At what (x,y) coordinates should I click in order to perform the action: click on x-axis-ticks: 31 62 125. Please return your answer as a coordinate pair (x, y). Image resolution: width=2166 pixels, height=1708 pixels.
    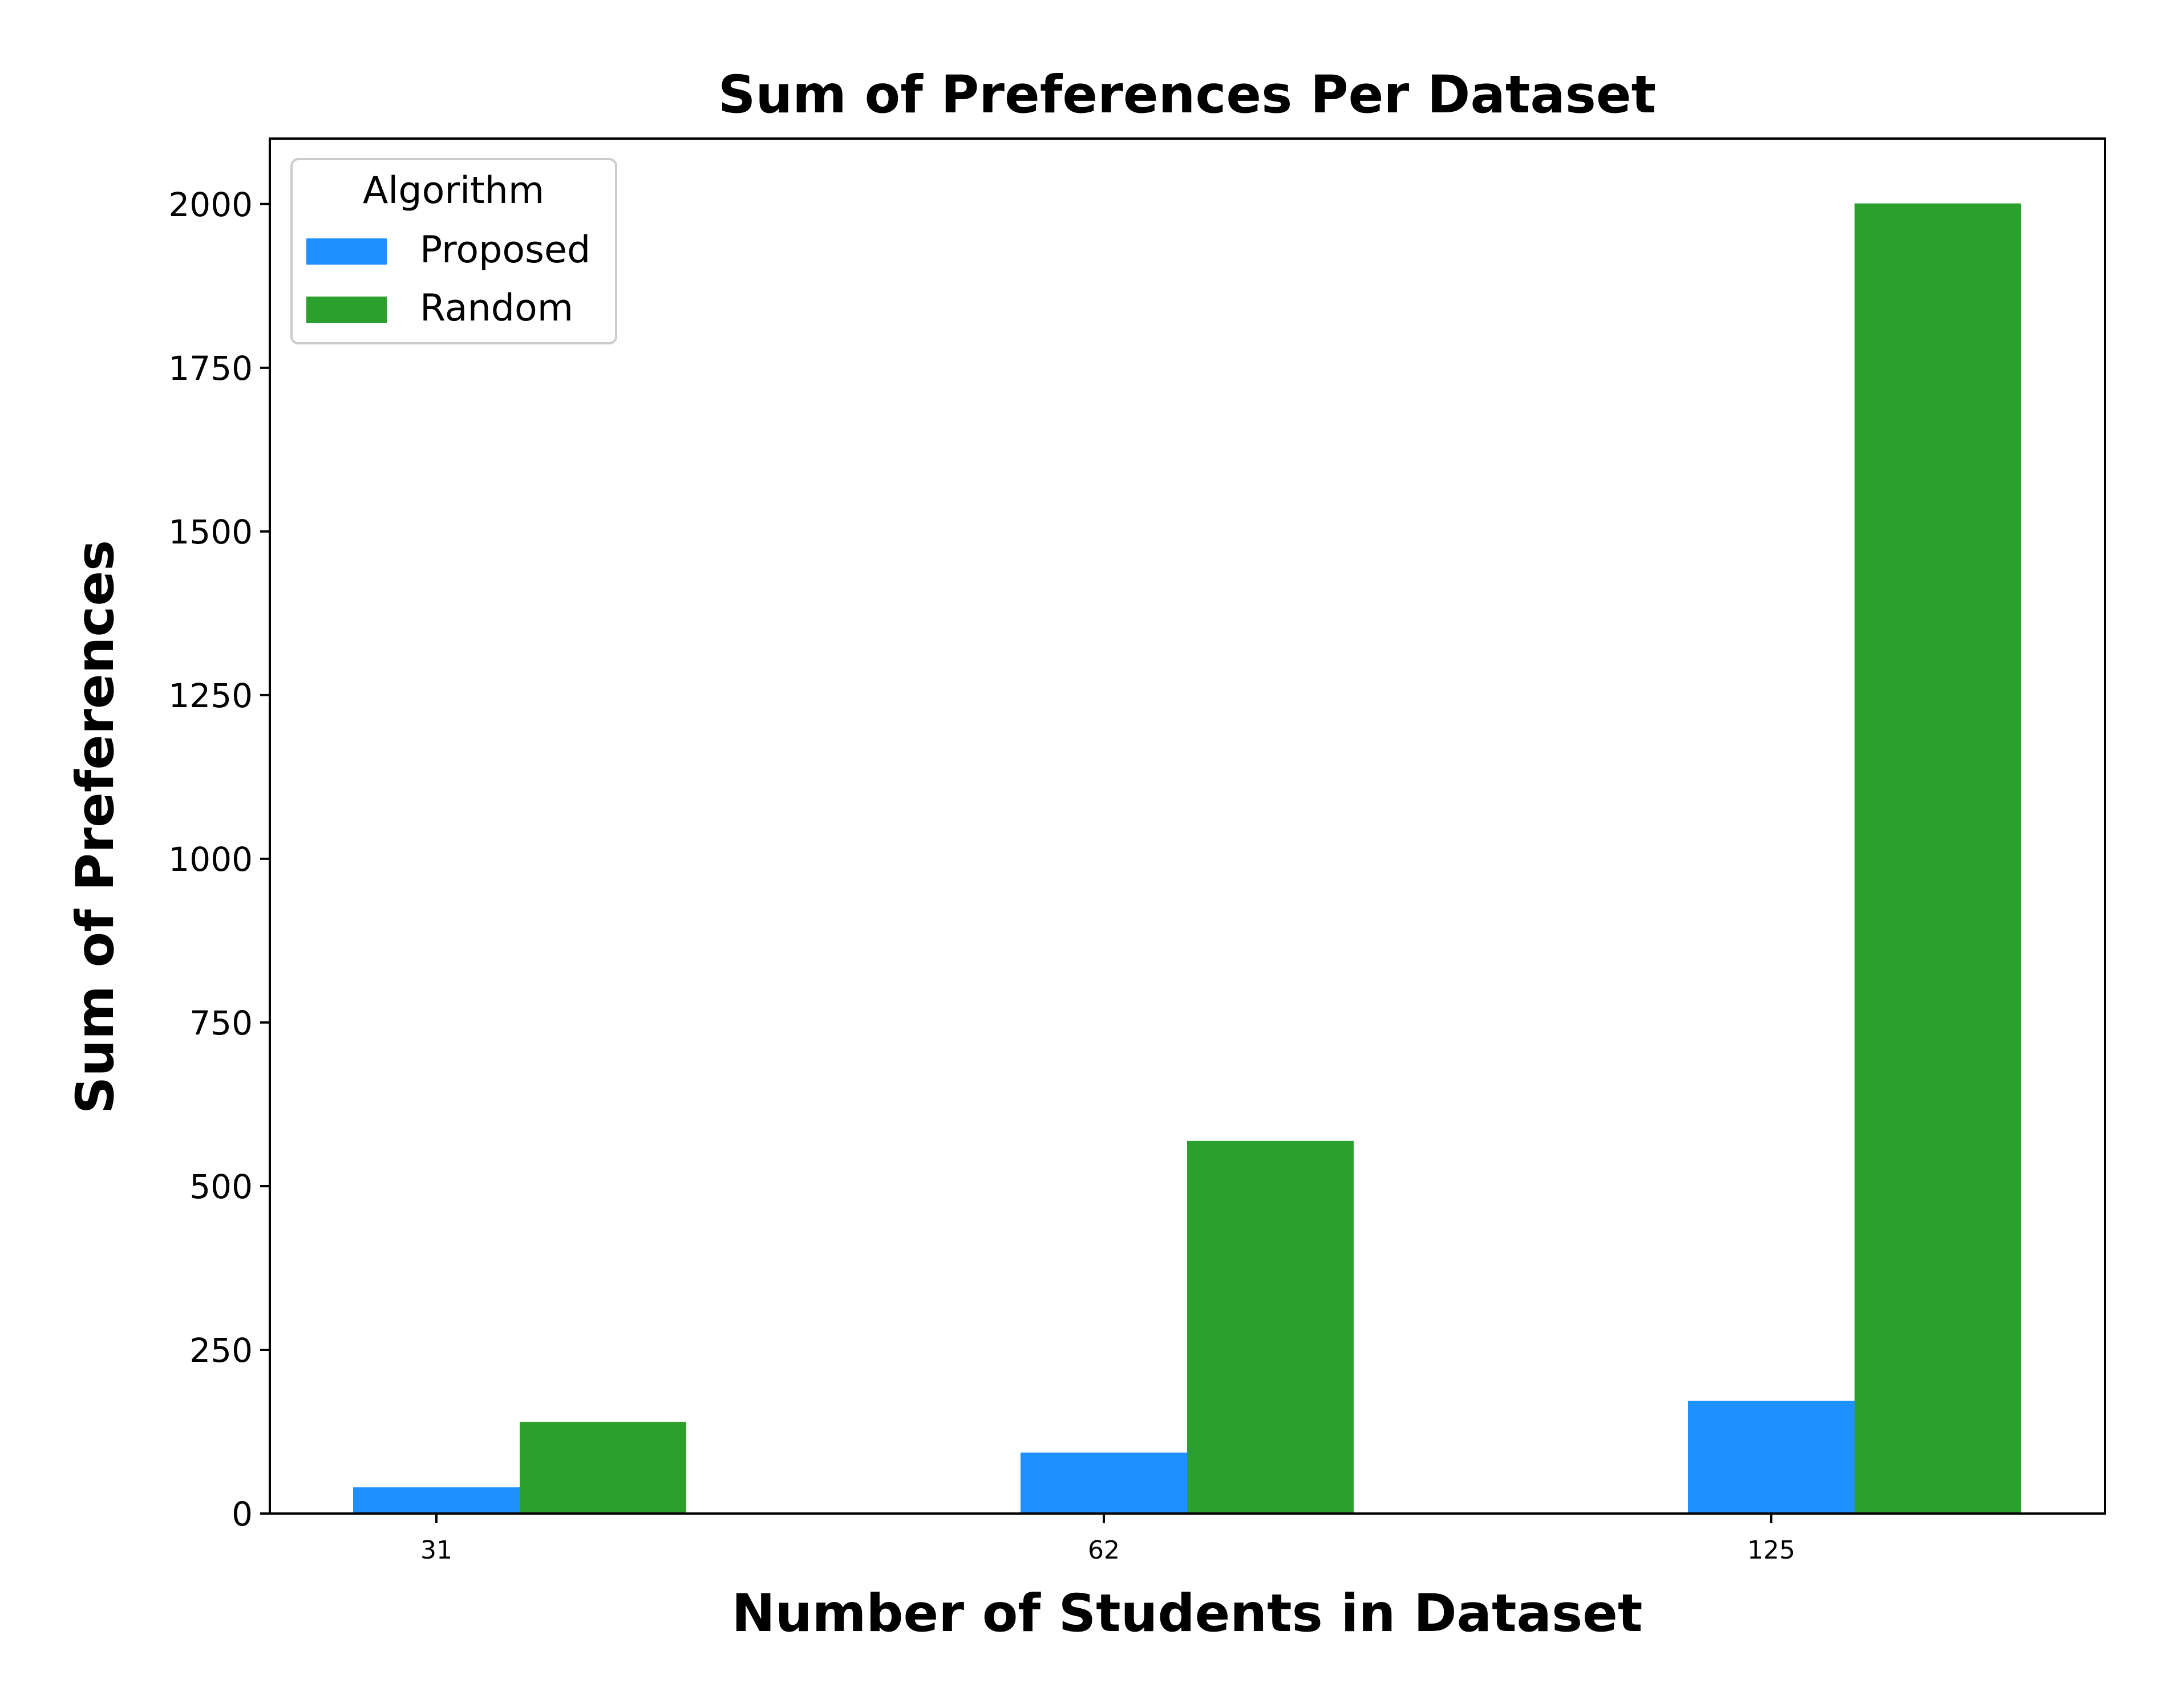
    Looking at the image, I should click on (1107, 1539).